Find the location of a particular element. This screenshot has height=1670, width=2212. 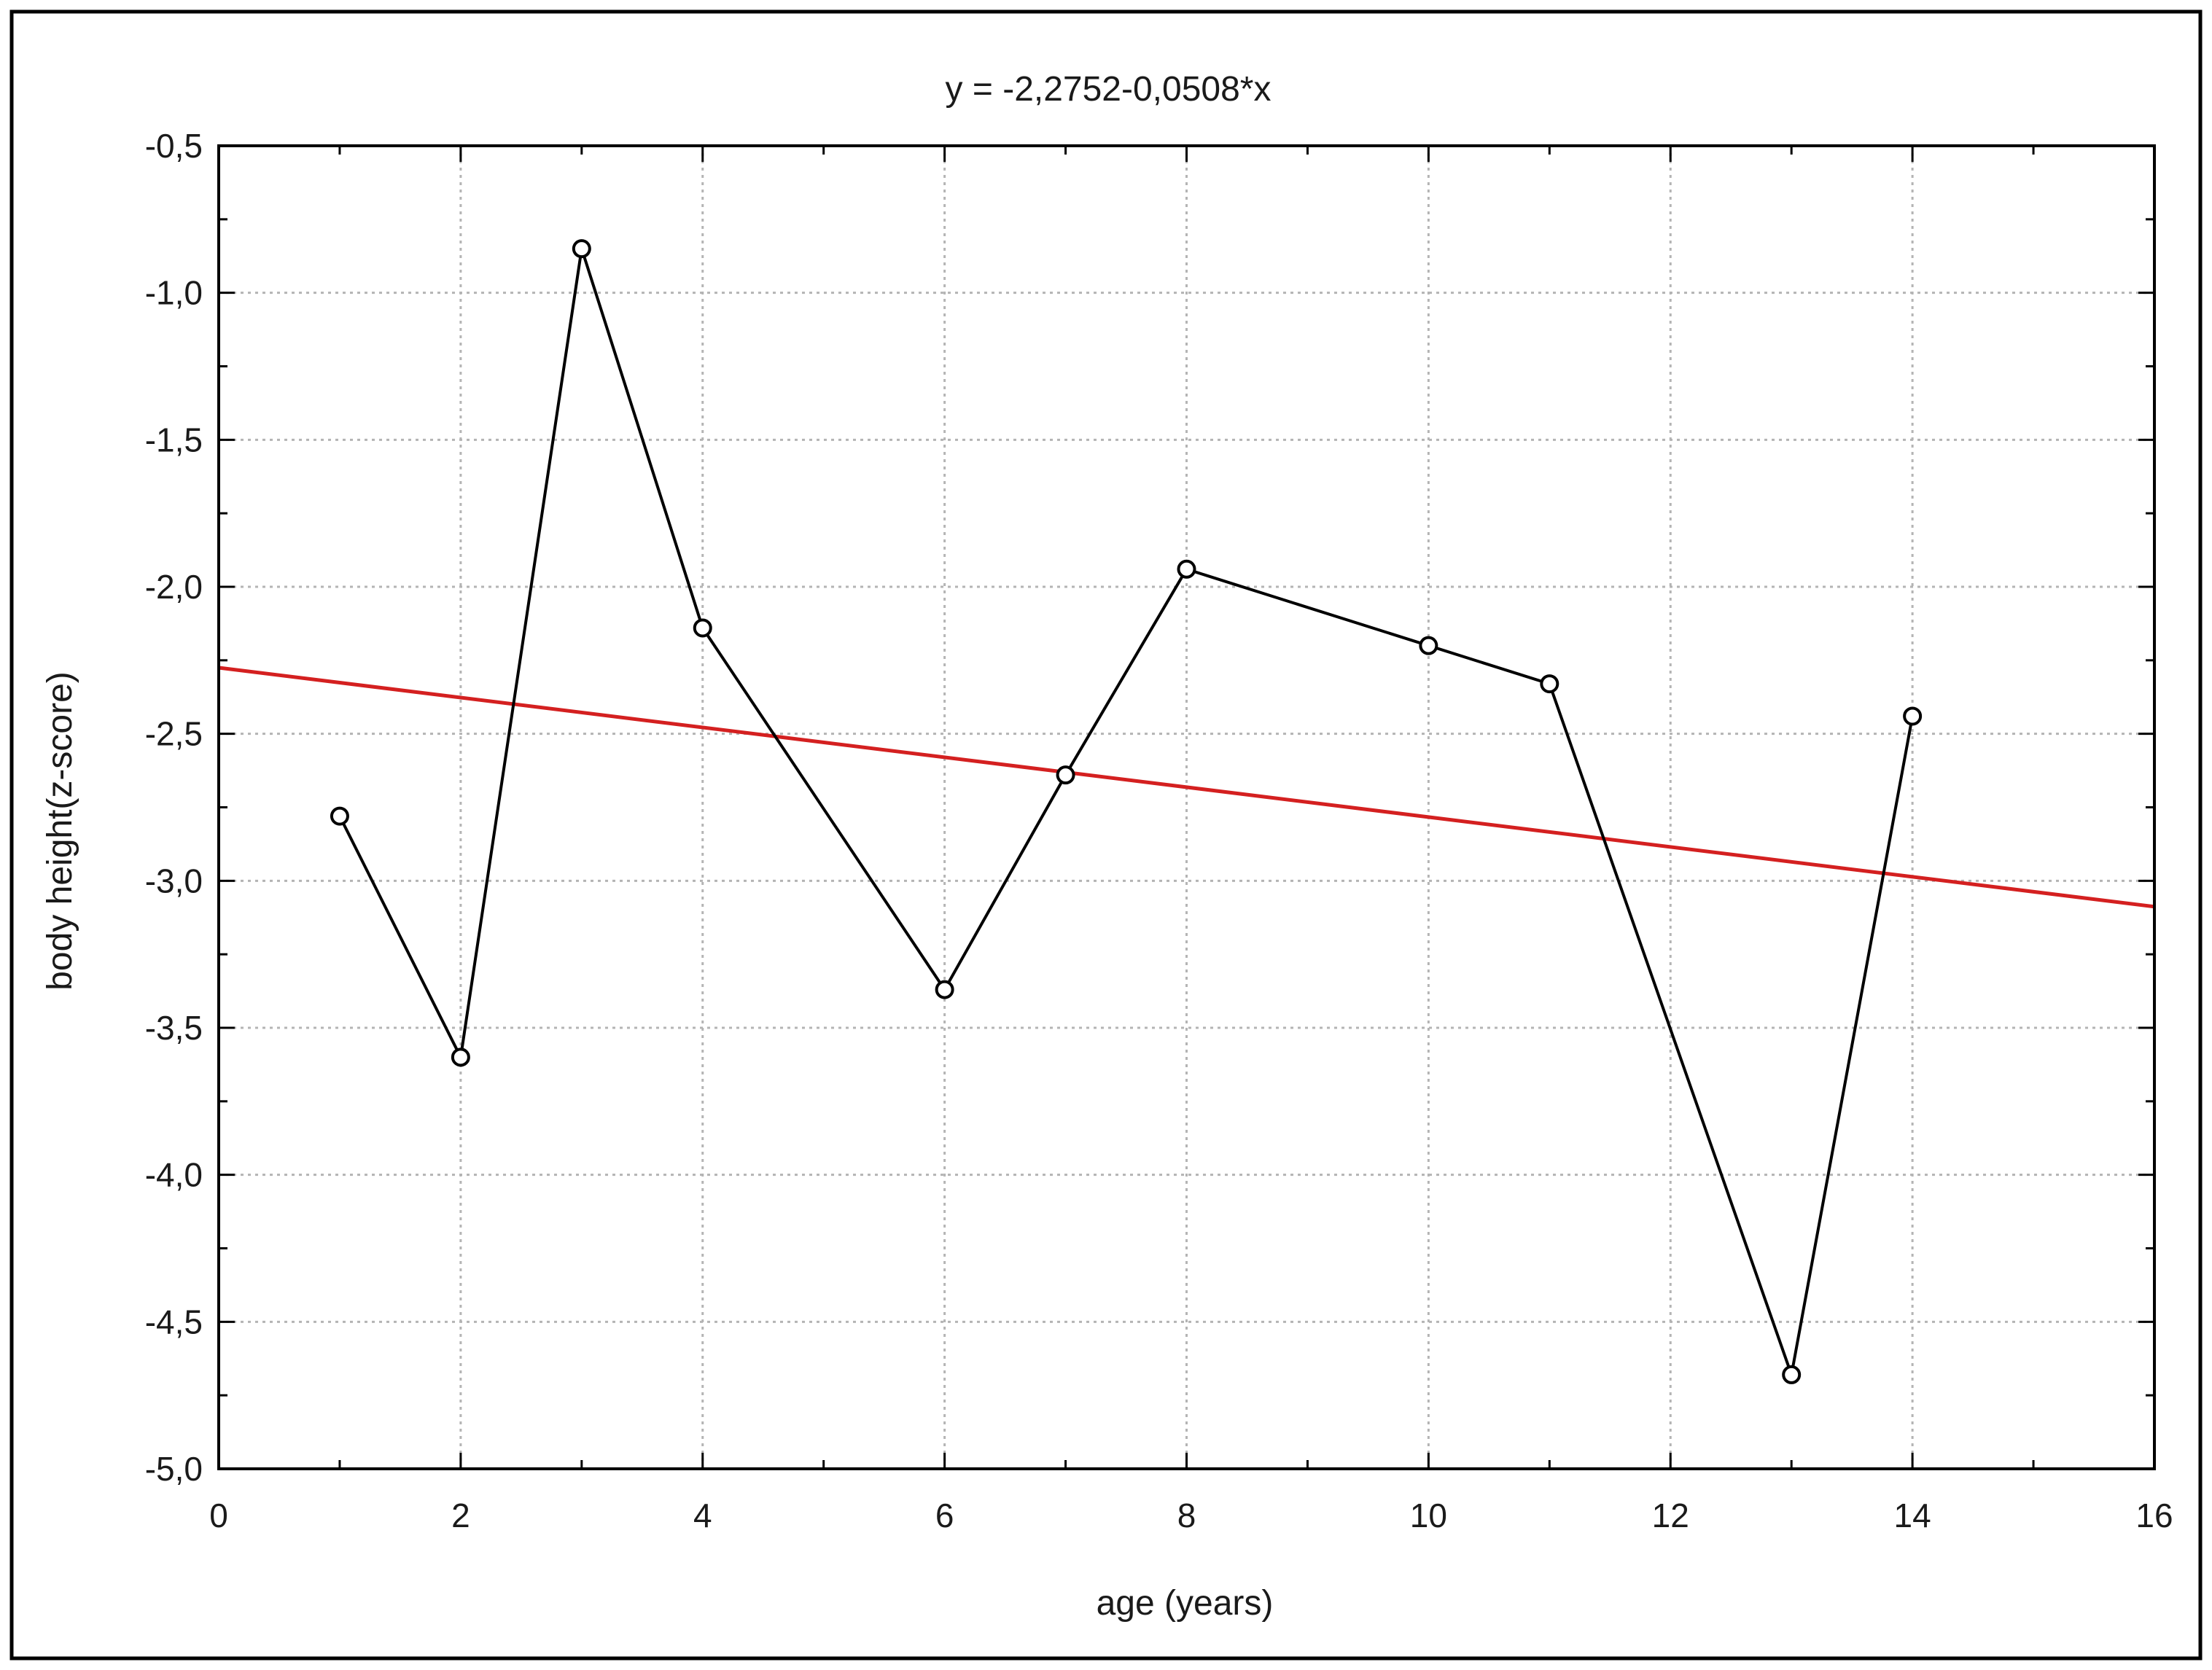

x-tick-label-7: 14 is located at coordinates (1912, 1515).